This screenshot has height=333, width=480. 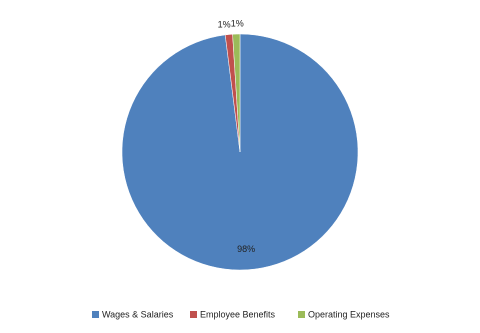 What do you see at coordinates (138, 314) in the screenshot?
I see `legend-label: Wages & Salaries` at bounding box center [138, 314].